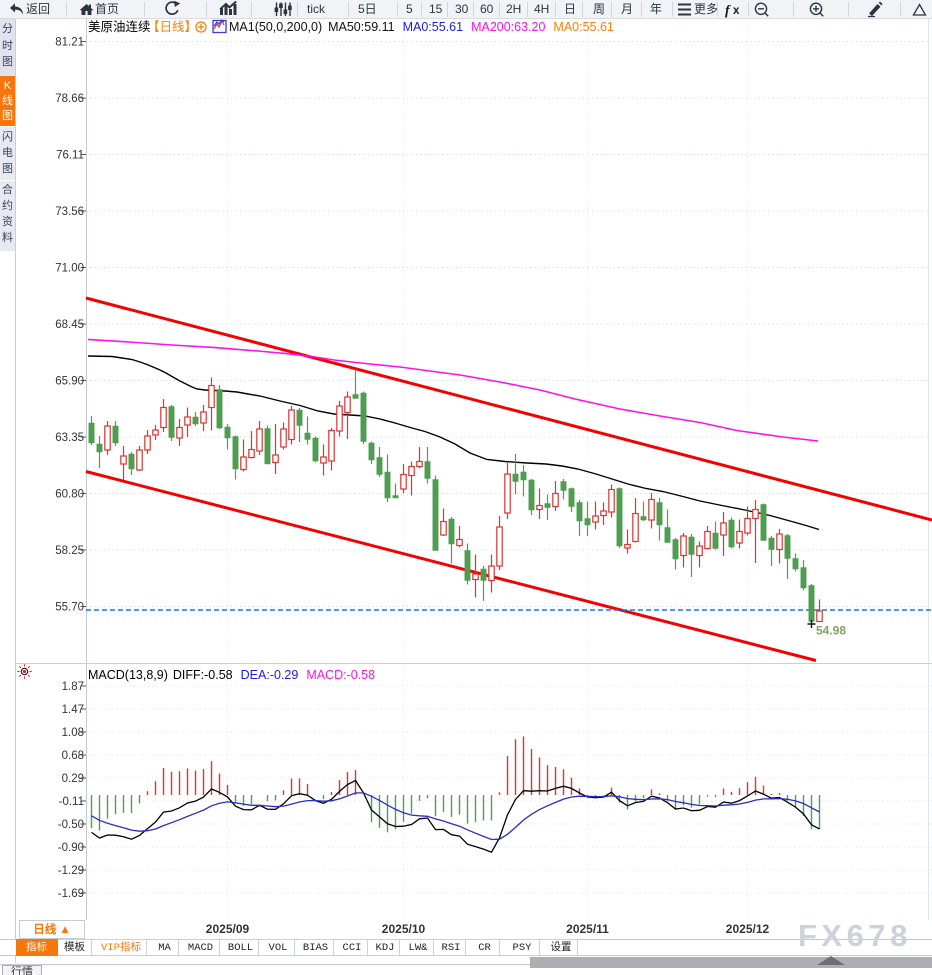 The image size is (932, 975). I want to click on svg-text: 63.35, so click(69, 438).